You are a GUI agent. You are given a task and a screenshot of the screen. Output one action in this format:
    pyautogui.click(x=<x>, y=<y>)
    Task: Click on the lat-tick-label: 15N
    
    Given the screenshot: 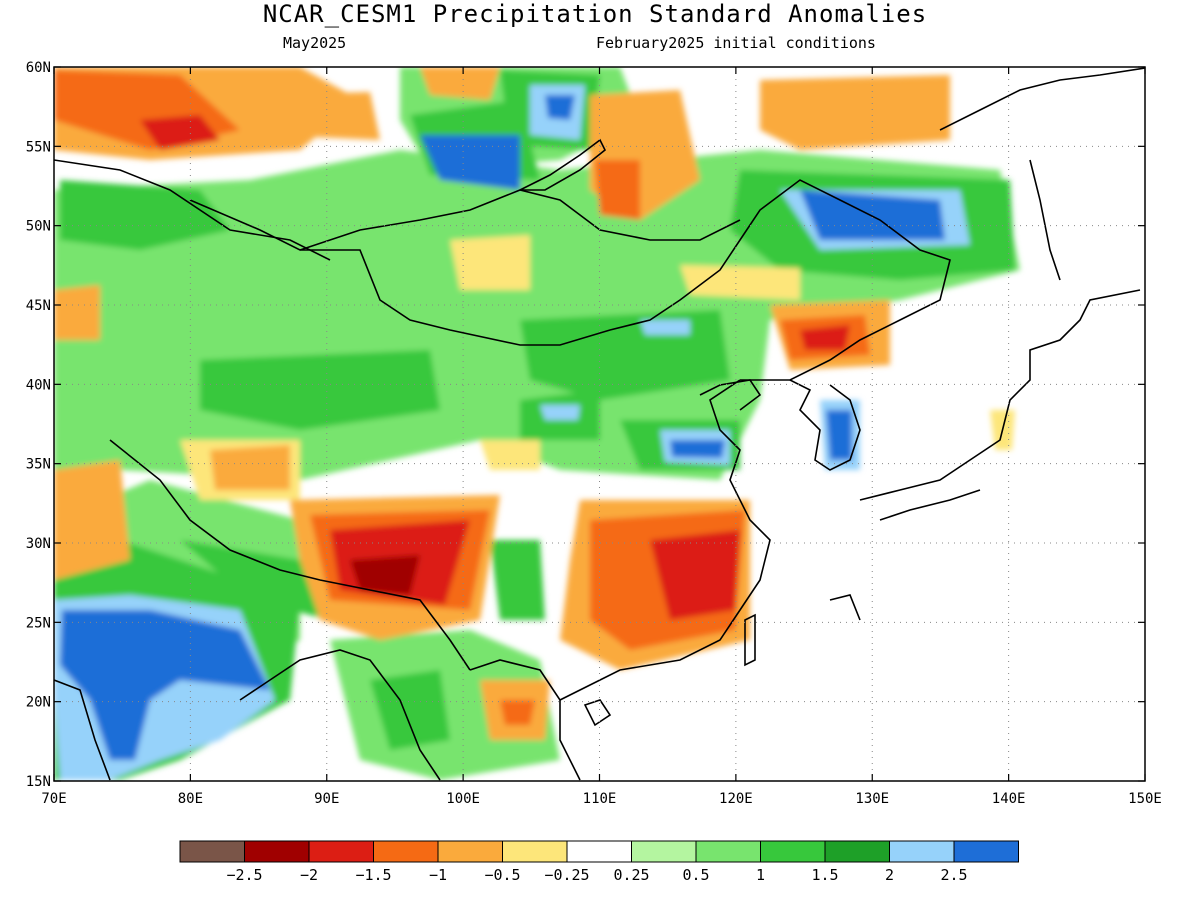 What is the action you would take?
    pyautogui.click(x=38, y=782)
    